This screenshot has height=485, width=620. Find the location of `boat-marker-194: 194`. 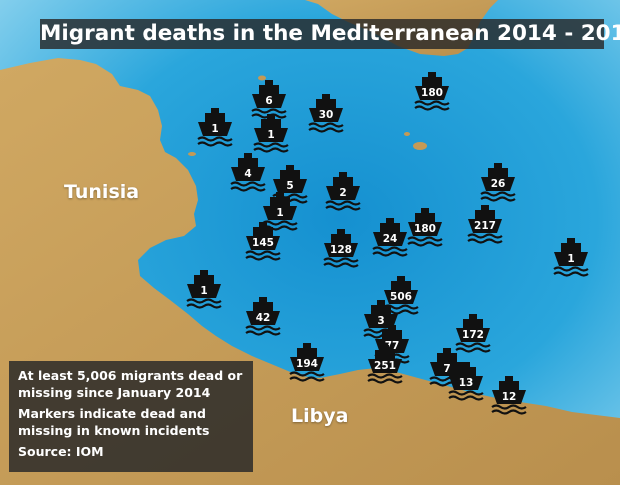

boat-marker-194: 194 is located at coordinates (307, 363).